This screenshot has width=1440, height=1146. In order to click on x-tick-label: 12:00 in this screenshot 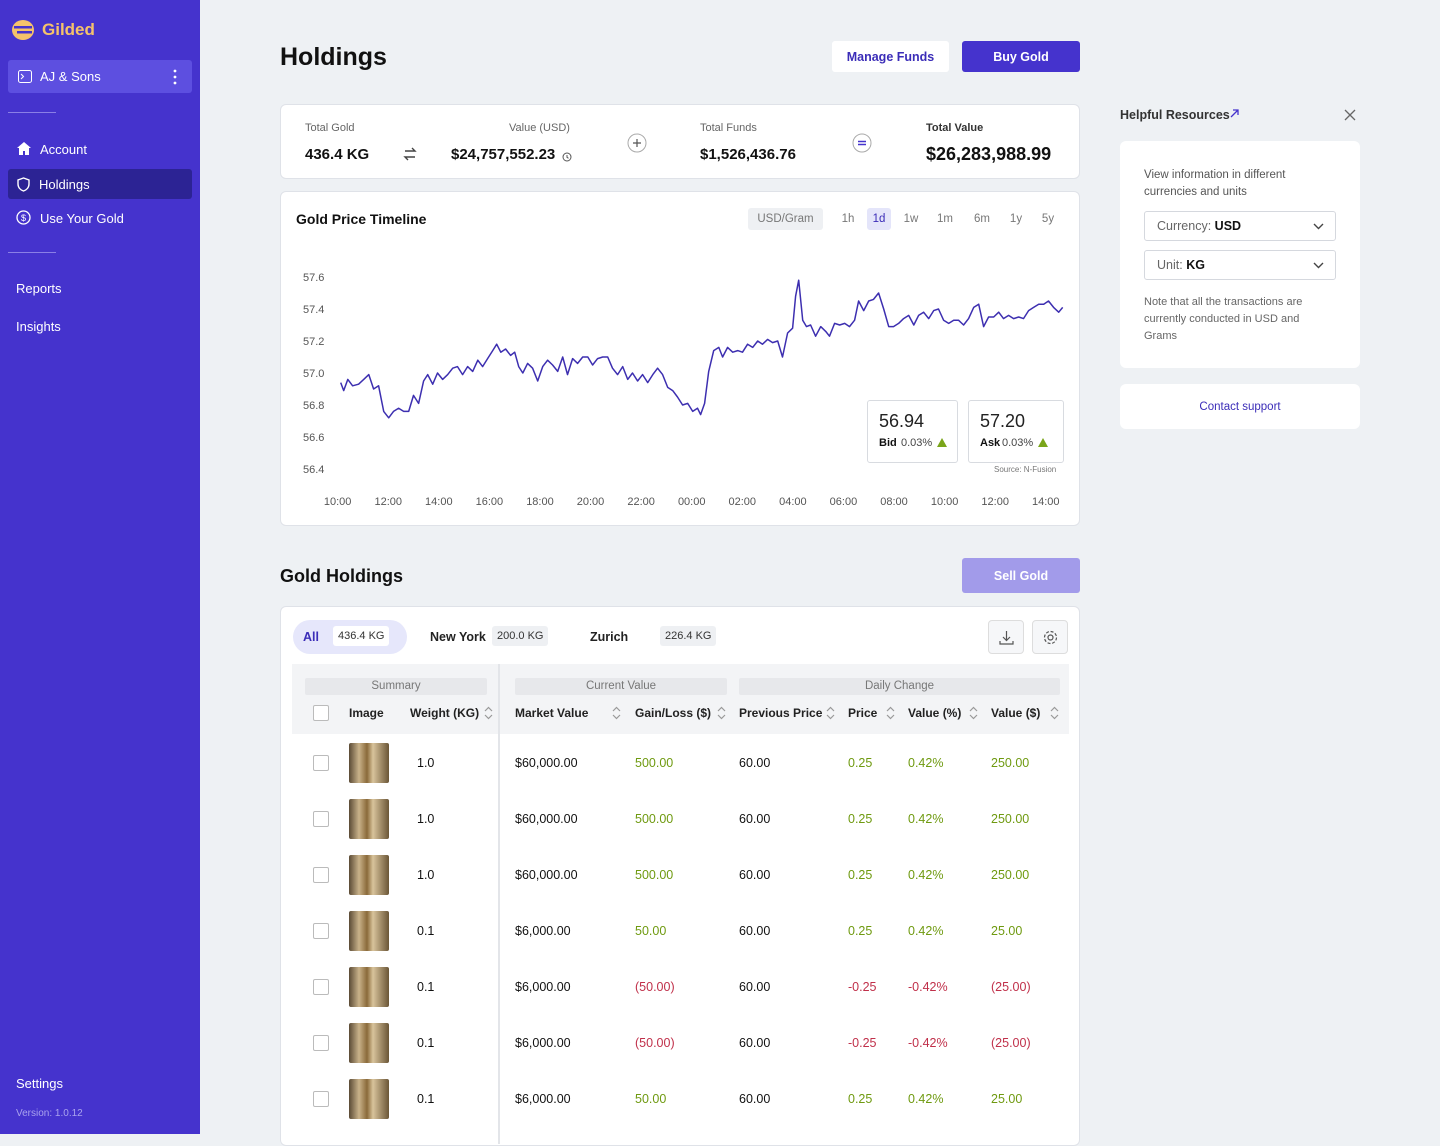, I will do `click(388, 502)`.